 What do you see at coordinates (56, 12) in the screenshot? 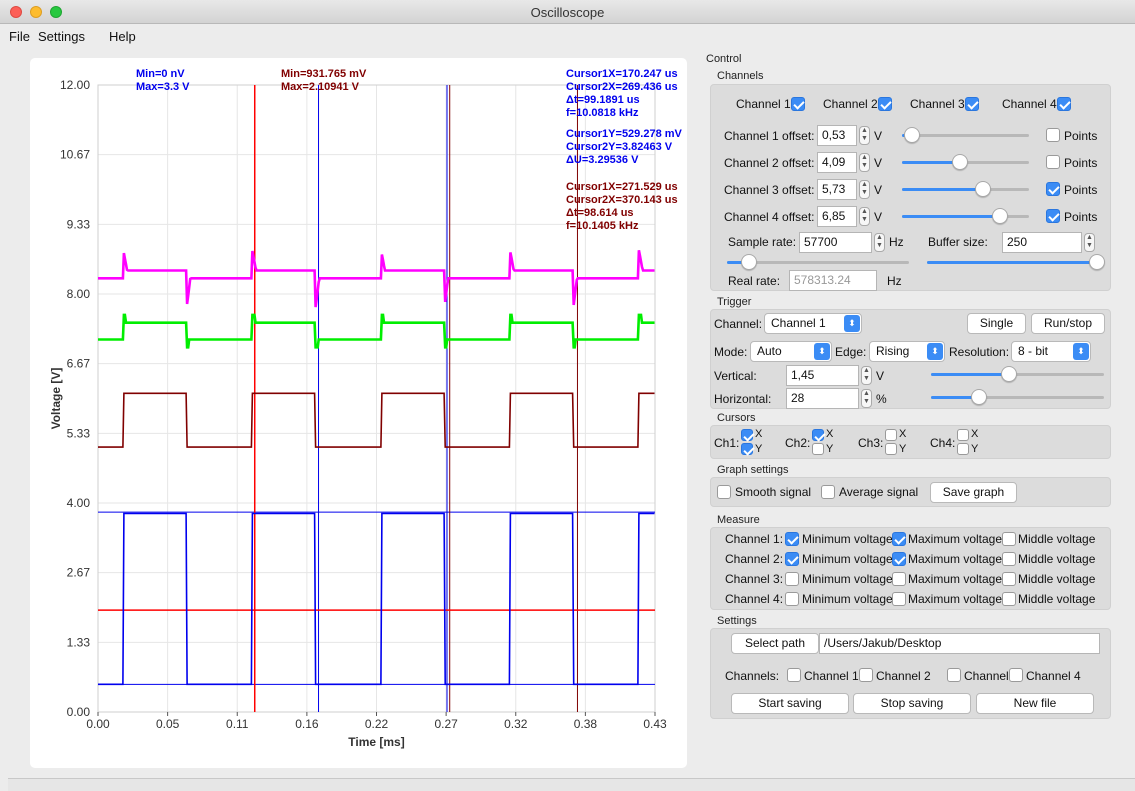
I see `maximize-window-button` at bounding box center [56, 12].